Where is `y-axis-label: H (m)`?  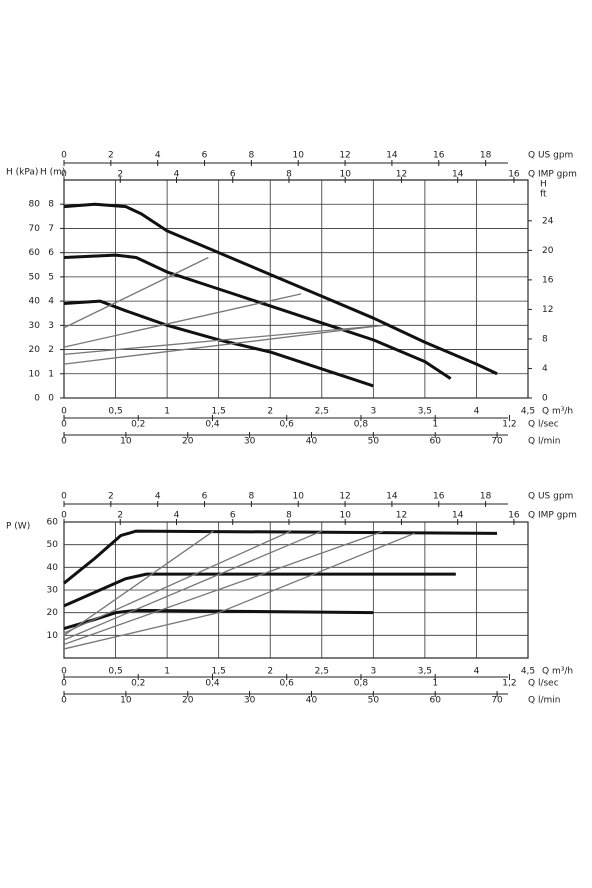 y-axis-label: H (m) is located at coordinates (52, 173).